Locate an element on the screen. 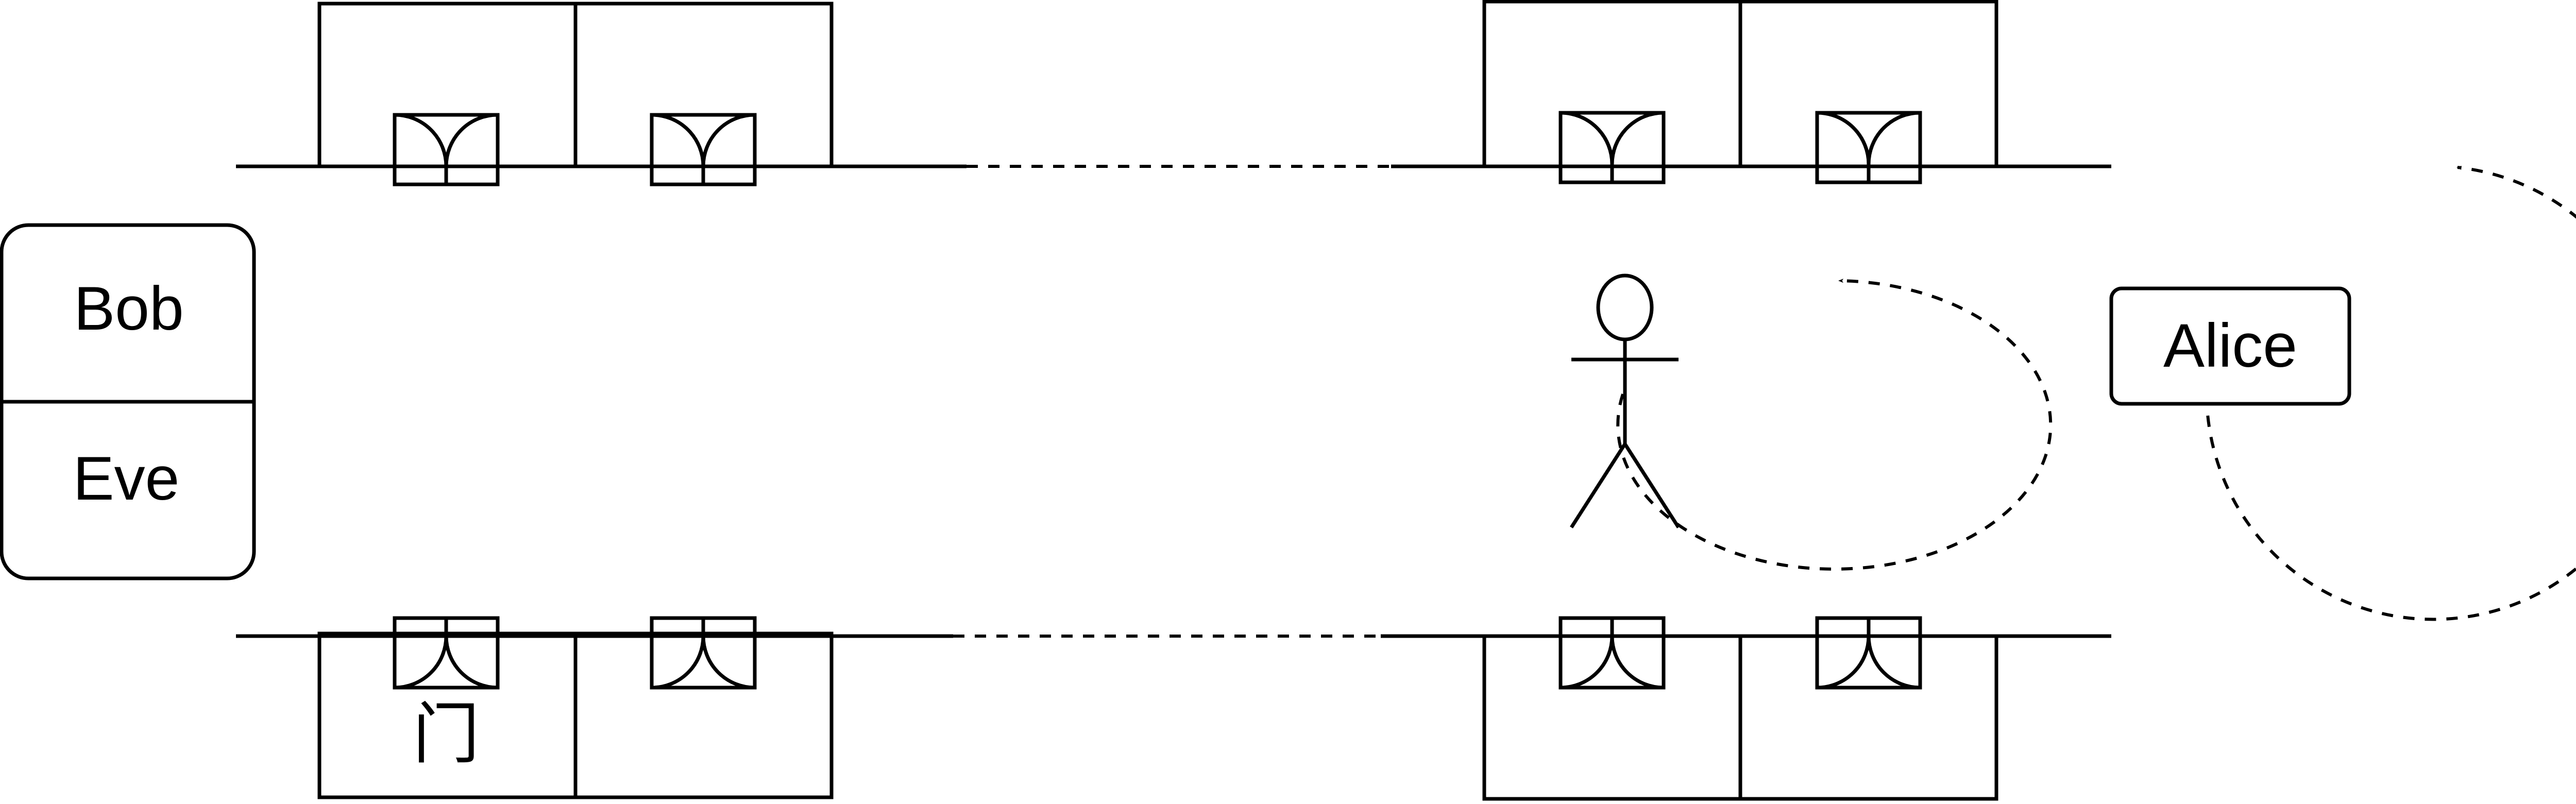  door-caption: 门 is located at coordinates (446, 734).